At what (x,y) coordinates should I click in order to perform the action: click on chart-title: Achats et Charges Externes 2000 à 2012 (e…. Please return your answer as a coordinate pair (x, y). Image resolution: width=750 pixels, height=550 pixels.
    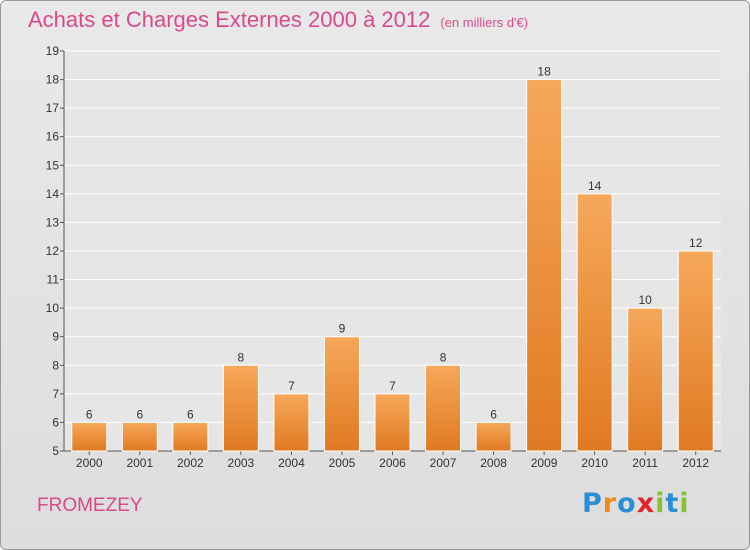
    Looking at the image, I should click on (278, 20).